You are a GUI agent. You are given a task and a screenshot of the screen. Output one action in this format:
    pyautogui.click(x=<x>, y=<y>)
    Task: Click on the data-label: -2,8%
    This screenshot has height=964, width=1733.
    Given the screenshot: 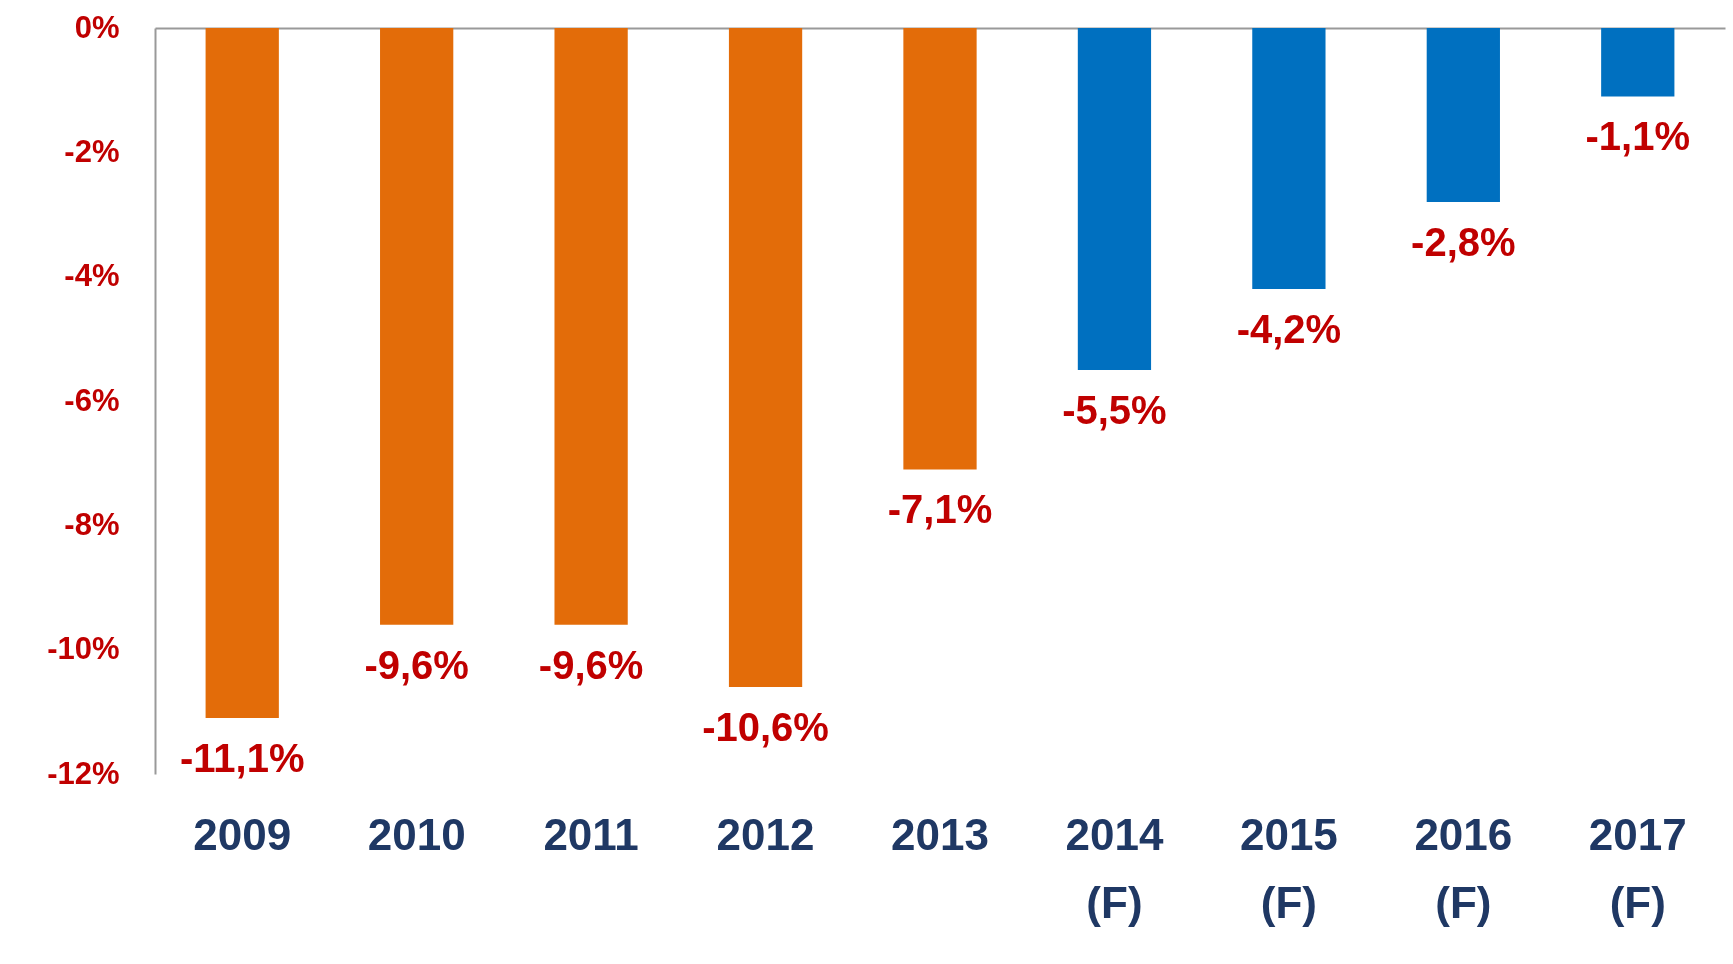 What is the action you would take?
    pyautogui.click(x=1463, y=242)
    